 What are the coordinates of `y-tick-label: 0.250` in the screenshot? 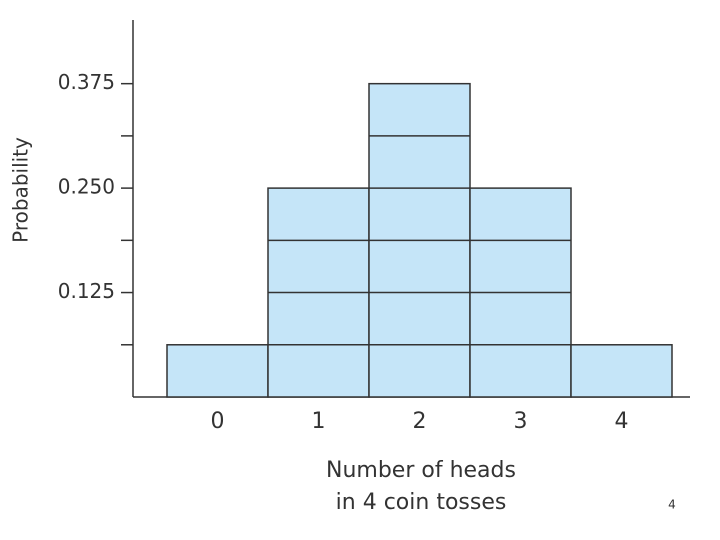 It's located at (86, 187).